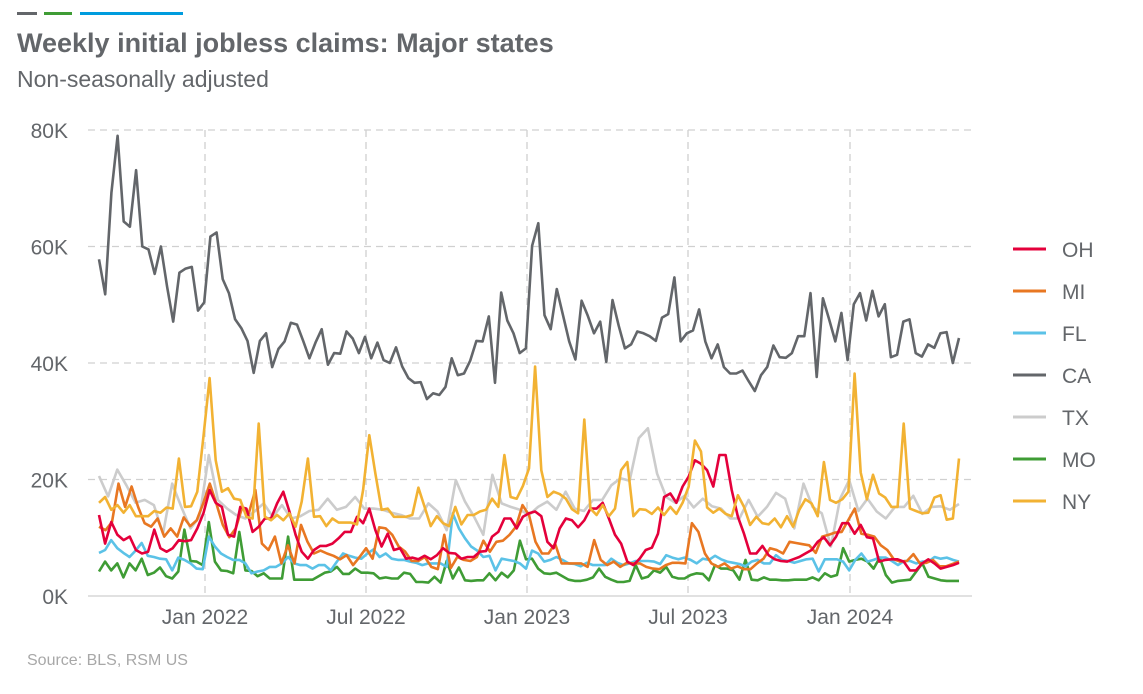 This screenshot has width=1143, height=694. Describe the element at coordinates (1075, 418) in the screenshot. I see `legend-label: TX` at that location.